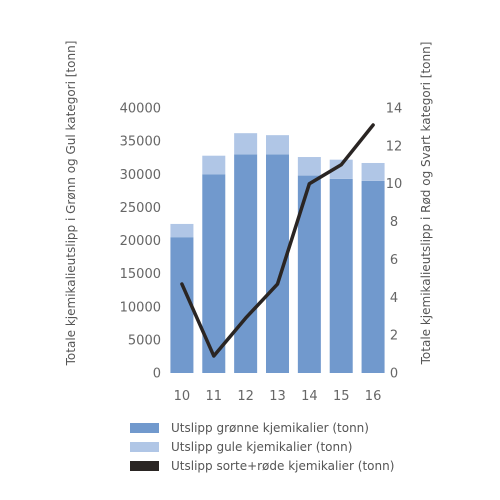  What do you see at coordinates (394, 242) in the screenshot?
I see `y2-axis-ticks: 0 2 4 6 8 10 12 14` at bounding box center [394, 242].